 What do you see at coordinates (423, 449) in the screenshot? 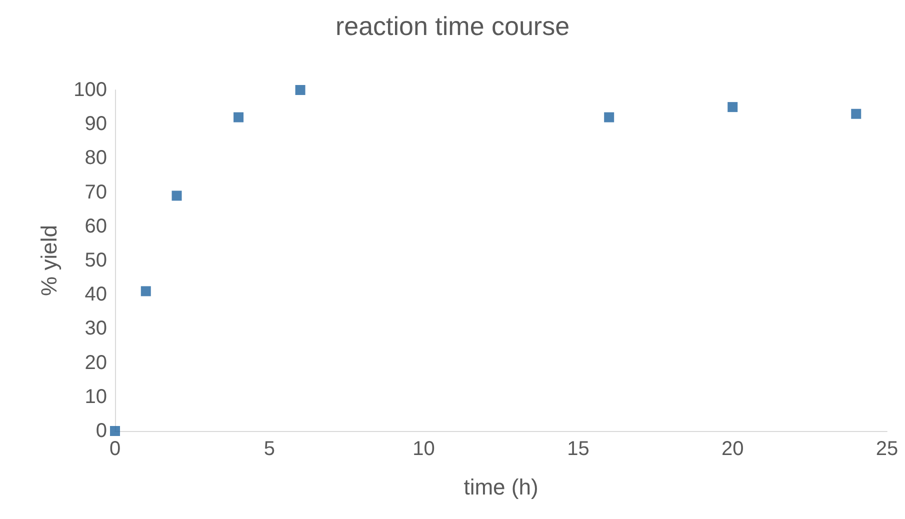
I see `x-tick-label: 10` at bounding box center [423, 449].